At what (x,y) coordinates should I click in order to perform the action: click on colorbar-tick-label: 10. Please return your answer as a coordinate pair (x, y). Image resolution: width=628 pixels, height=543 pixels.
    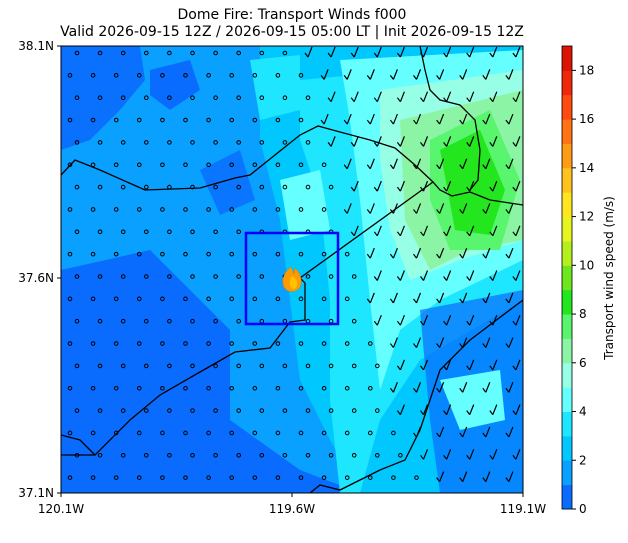
    Looking at the image, I should click on (586, 265).